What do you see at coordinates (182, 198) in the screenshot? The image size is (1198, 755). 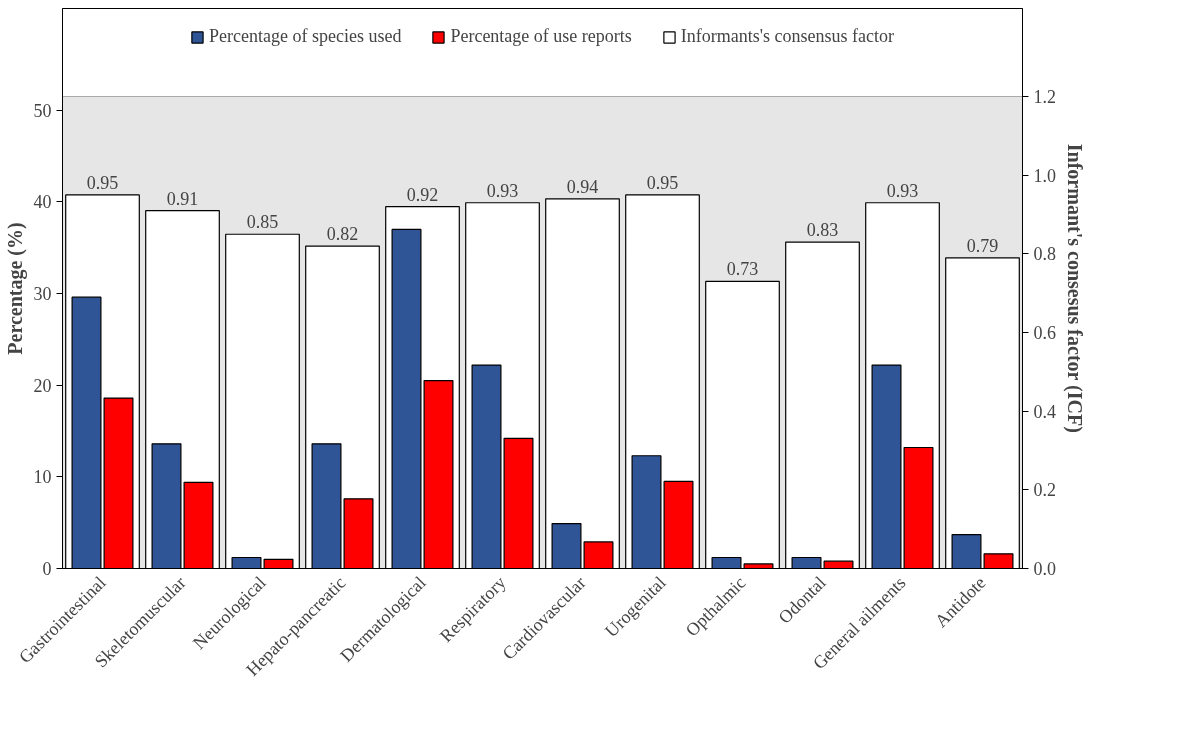 I see `data-label: 0.91` at bounding box center [182, 198].